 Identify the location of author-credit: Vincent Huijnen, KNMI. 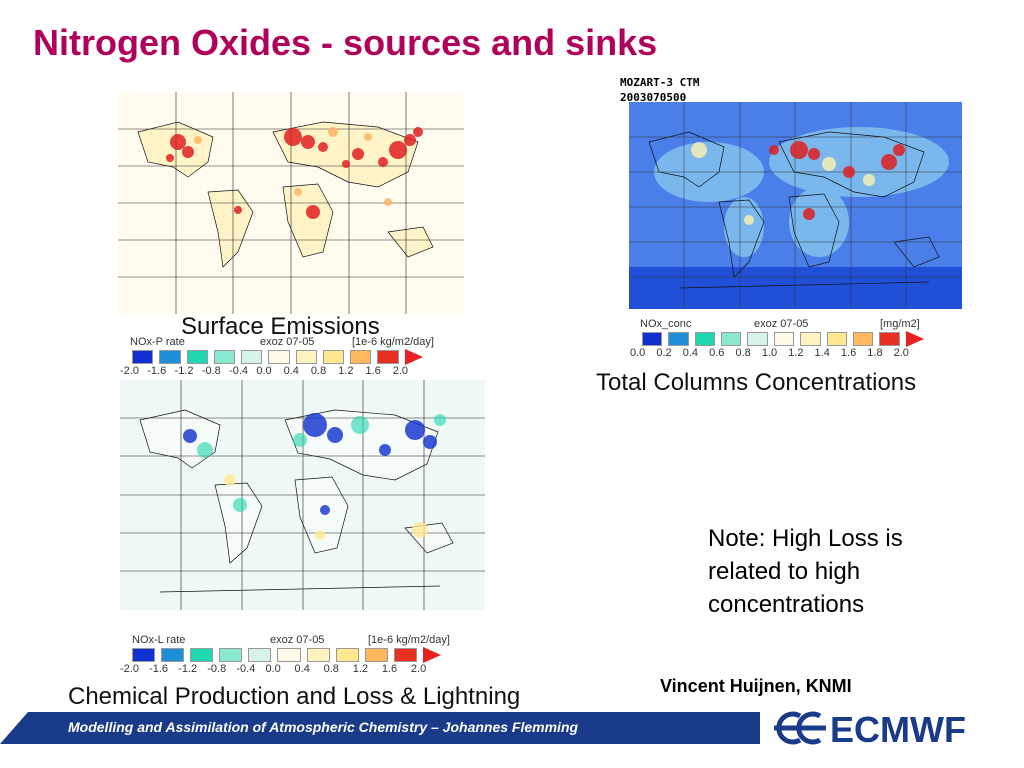
(756, 686).